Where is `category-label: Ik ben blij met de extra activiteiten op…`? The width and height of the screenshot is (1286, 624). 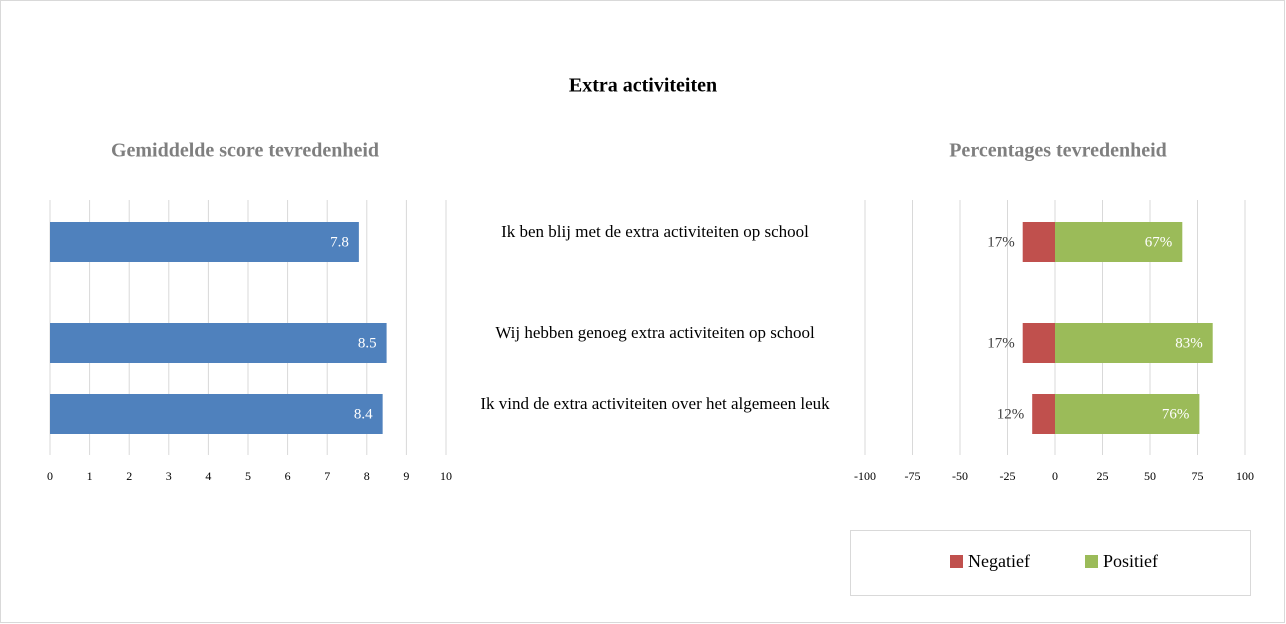 category-label: Ik ben blij met de extra activiteiten op… is located at coordinates (655, 231).